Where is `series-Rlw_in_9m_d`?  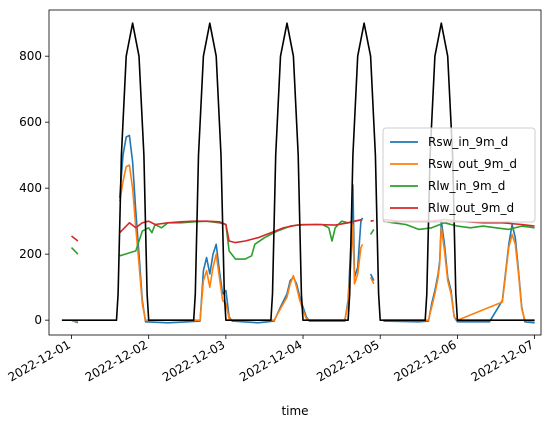
series-Rlw_in_9m_d is located at coordinates (302, 239).